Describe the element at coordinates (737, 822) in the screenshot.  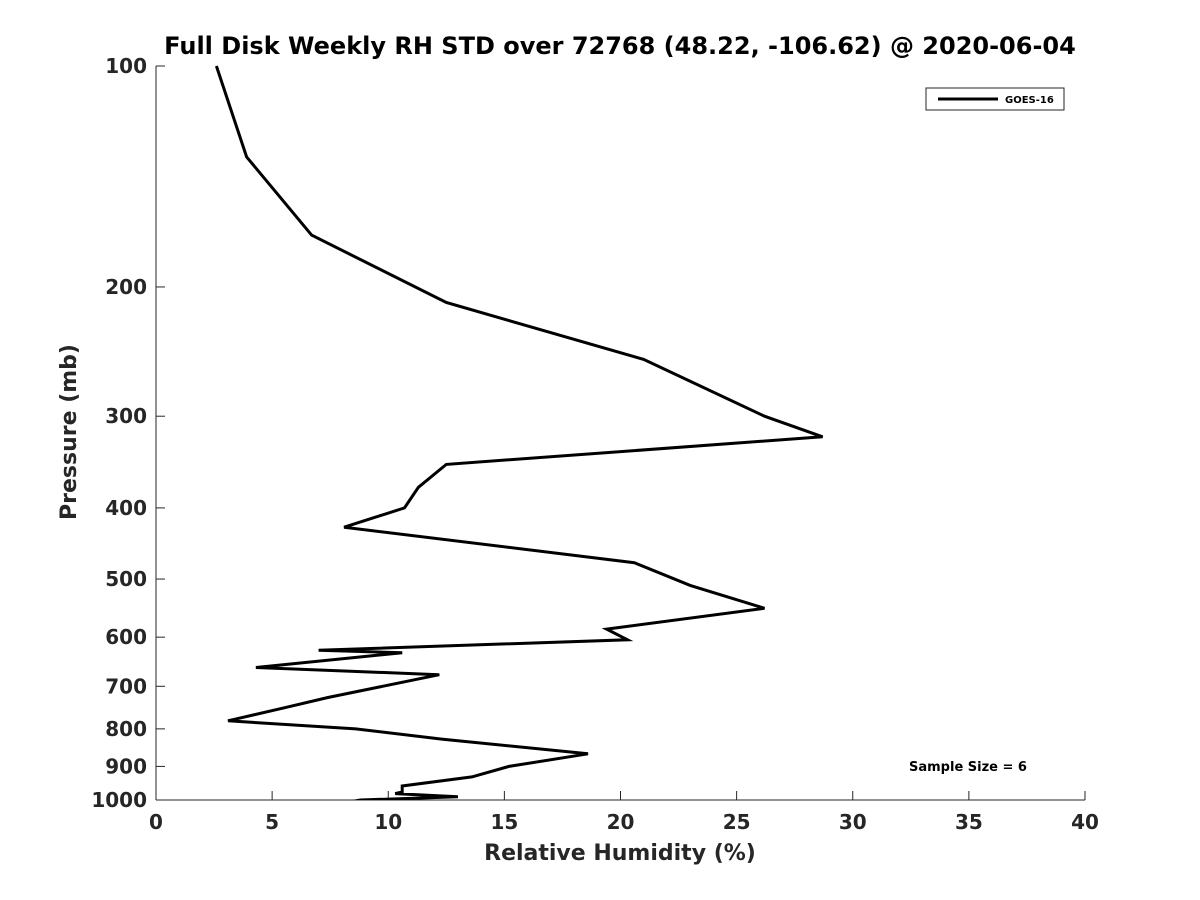
I see `x-tick-label: 25` at that location.